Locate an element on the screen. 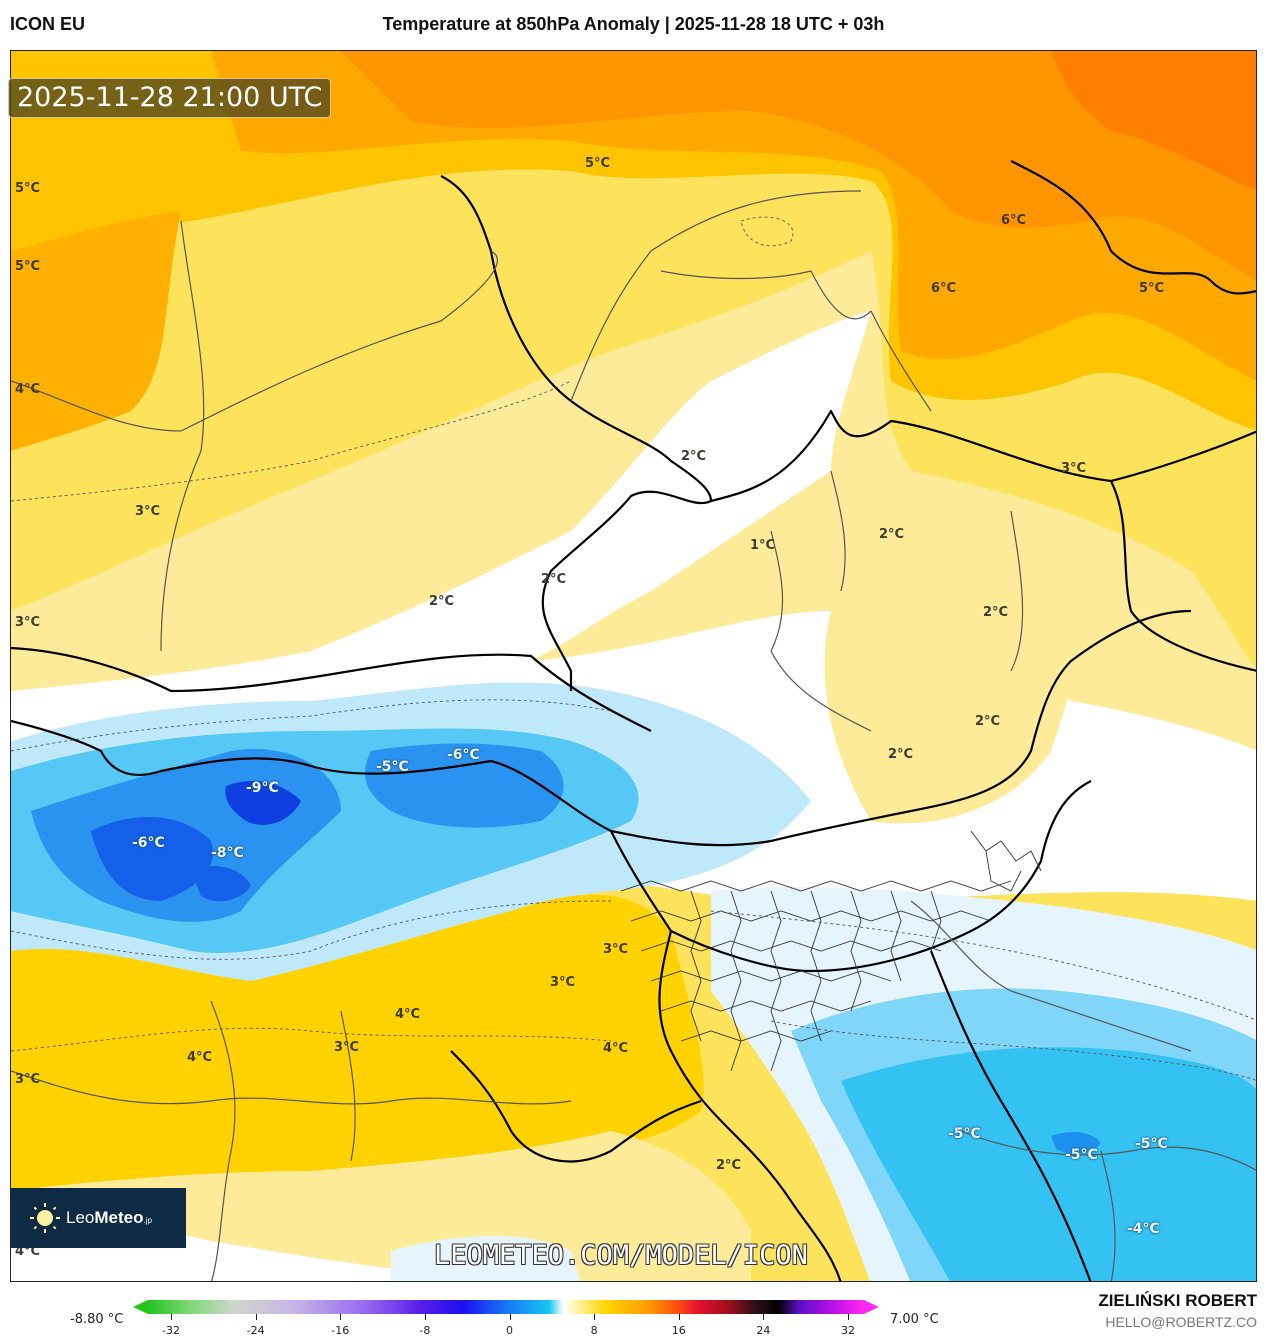  colorbar-max-arrow is located at coordinates (871, 1307).